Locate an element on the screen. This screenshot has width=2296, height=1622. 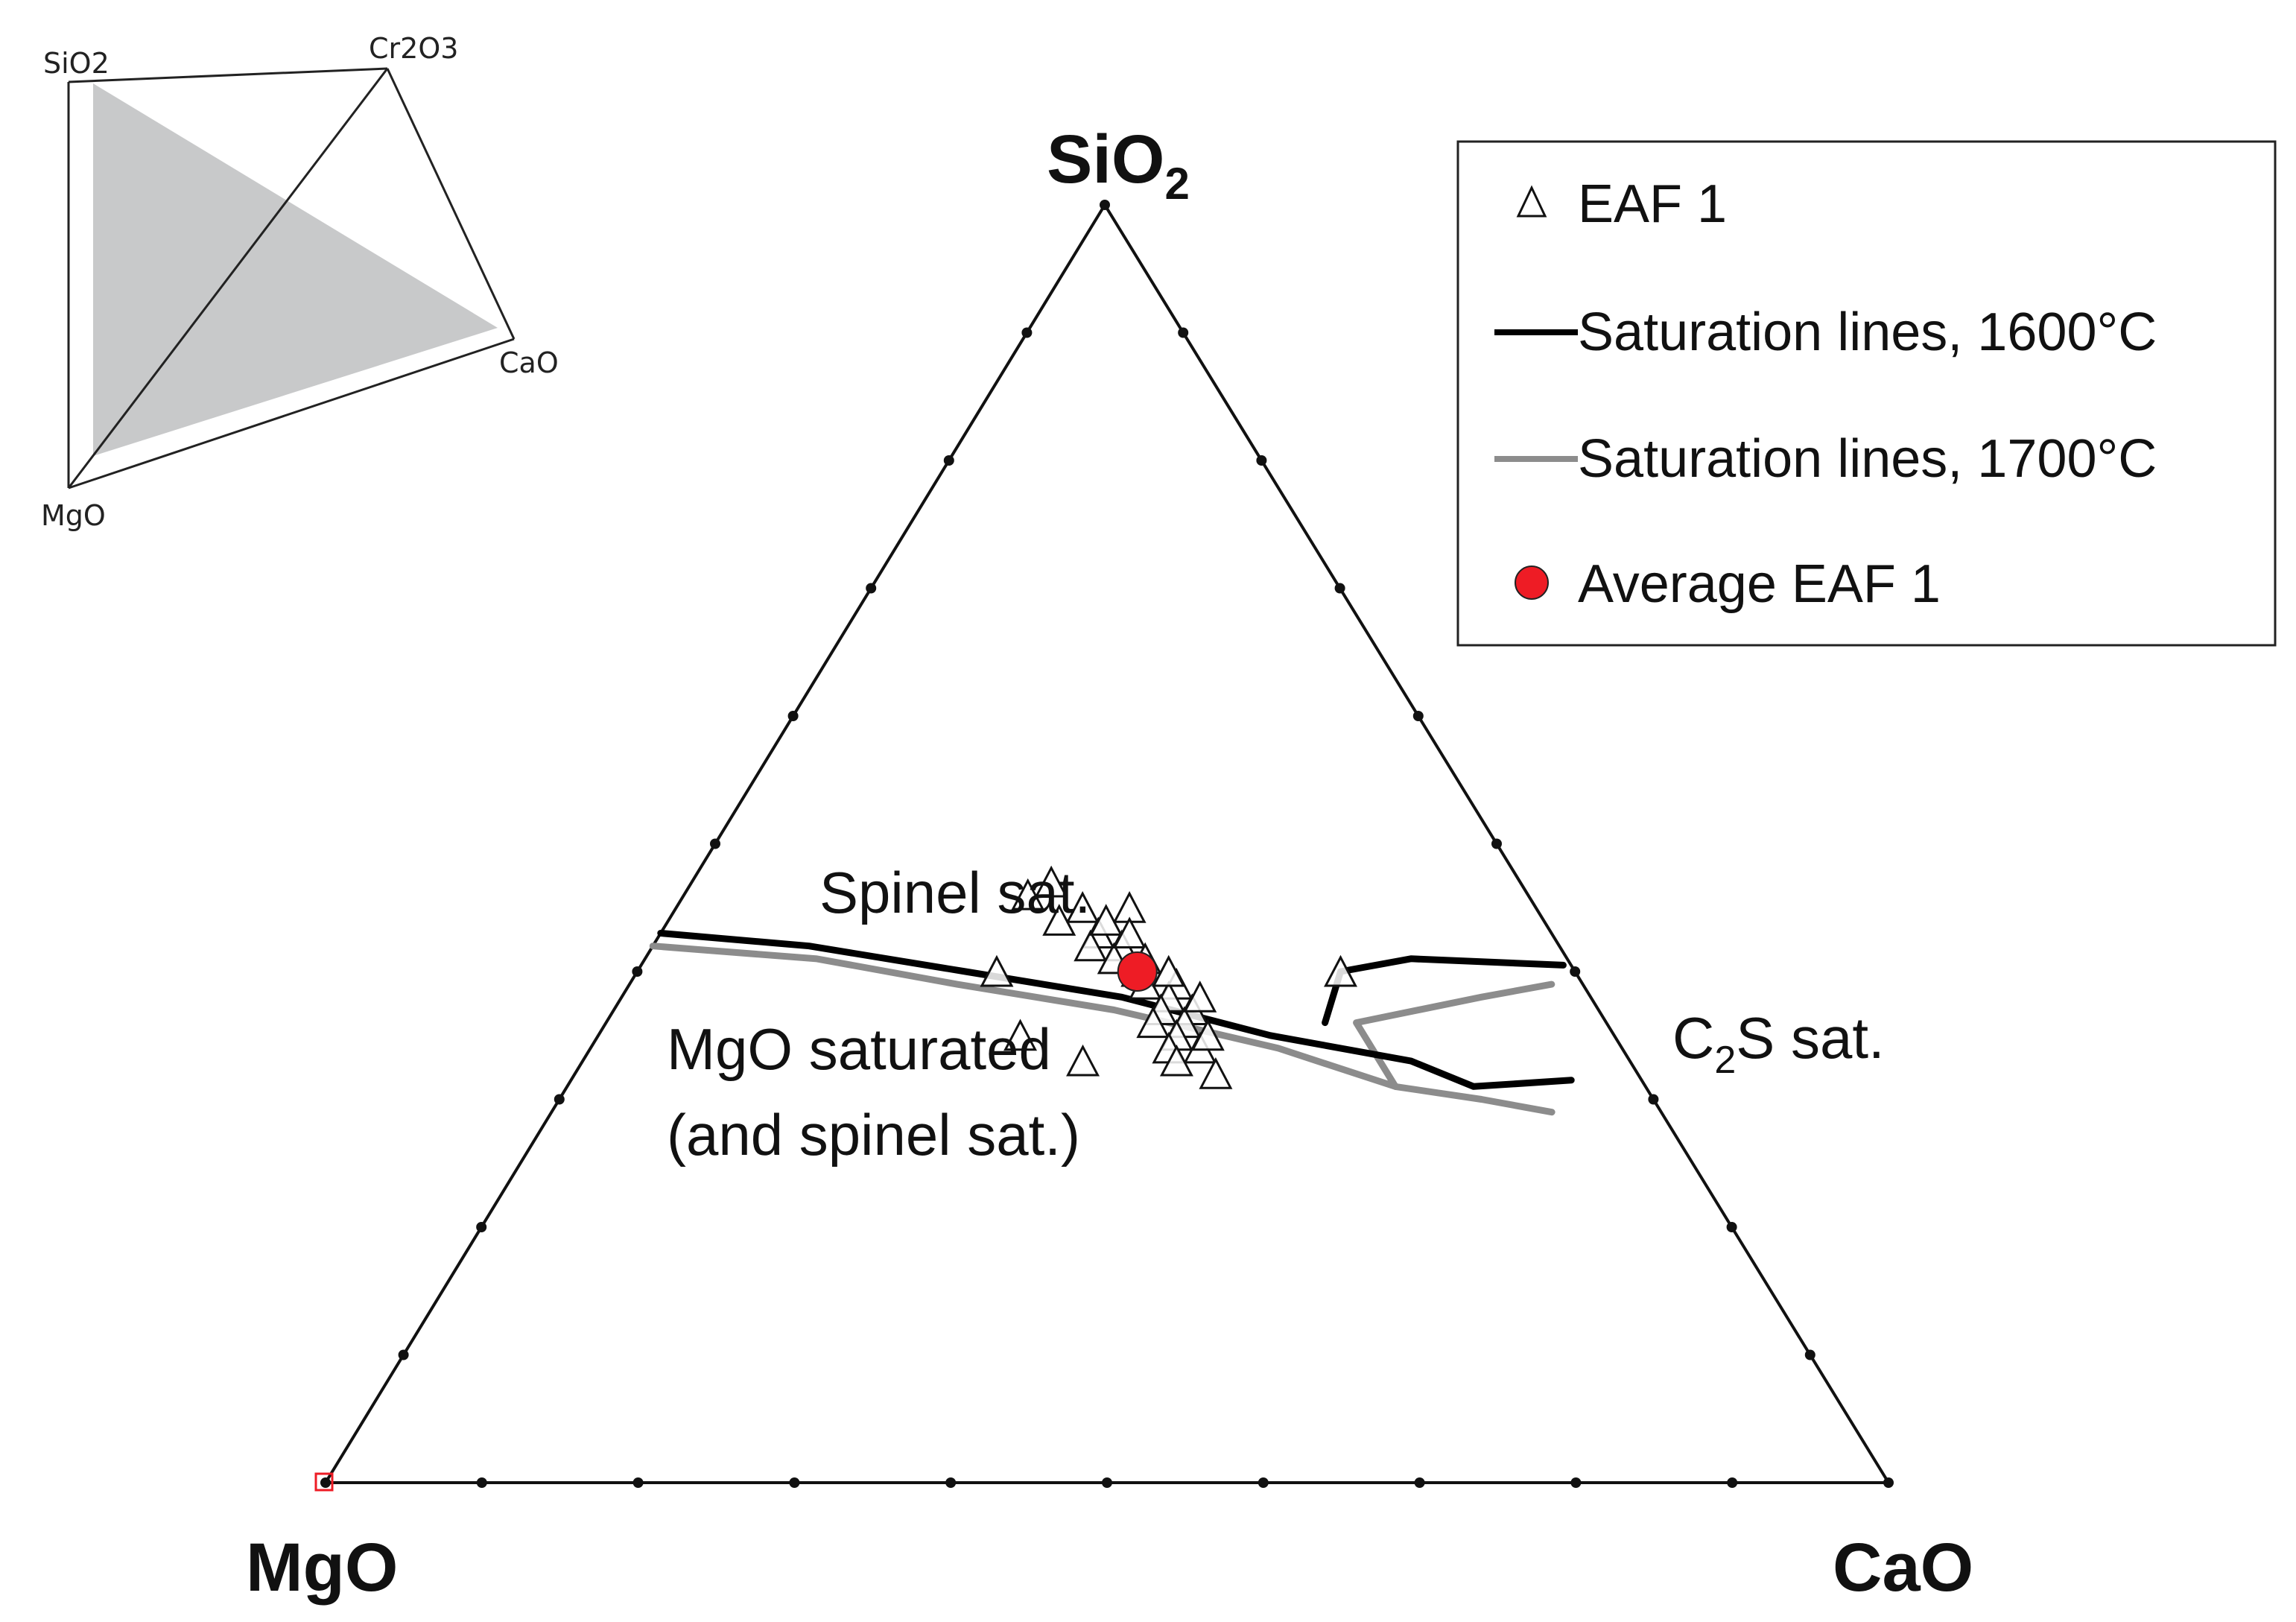
legend-label-1700: Saturation lines, 1700°C is located at coordinates (1867, 459).